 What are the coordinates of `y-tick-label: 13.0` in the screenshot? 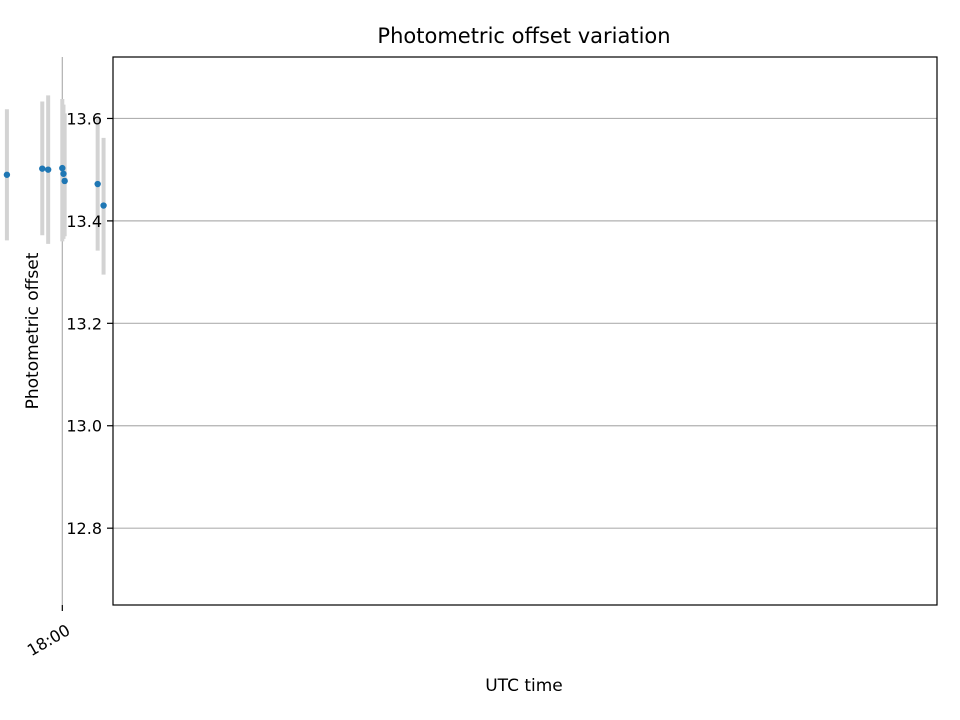 It's located at (84, 426).